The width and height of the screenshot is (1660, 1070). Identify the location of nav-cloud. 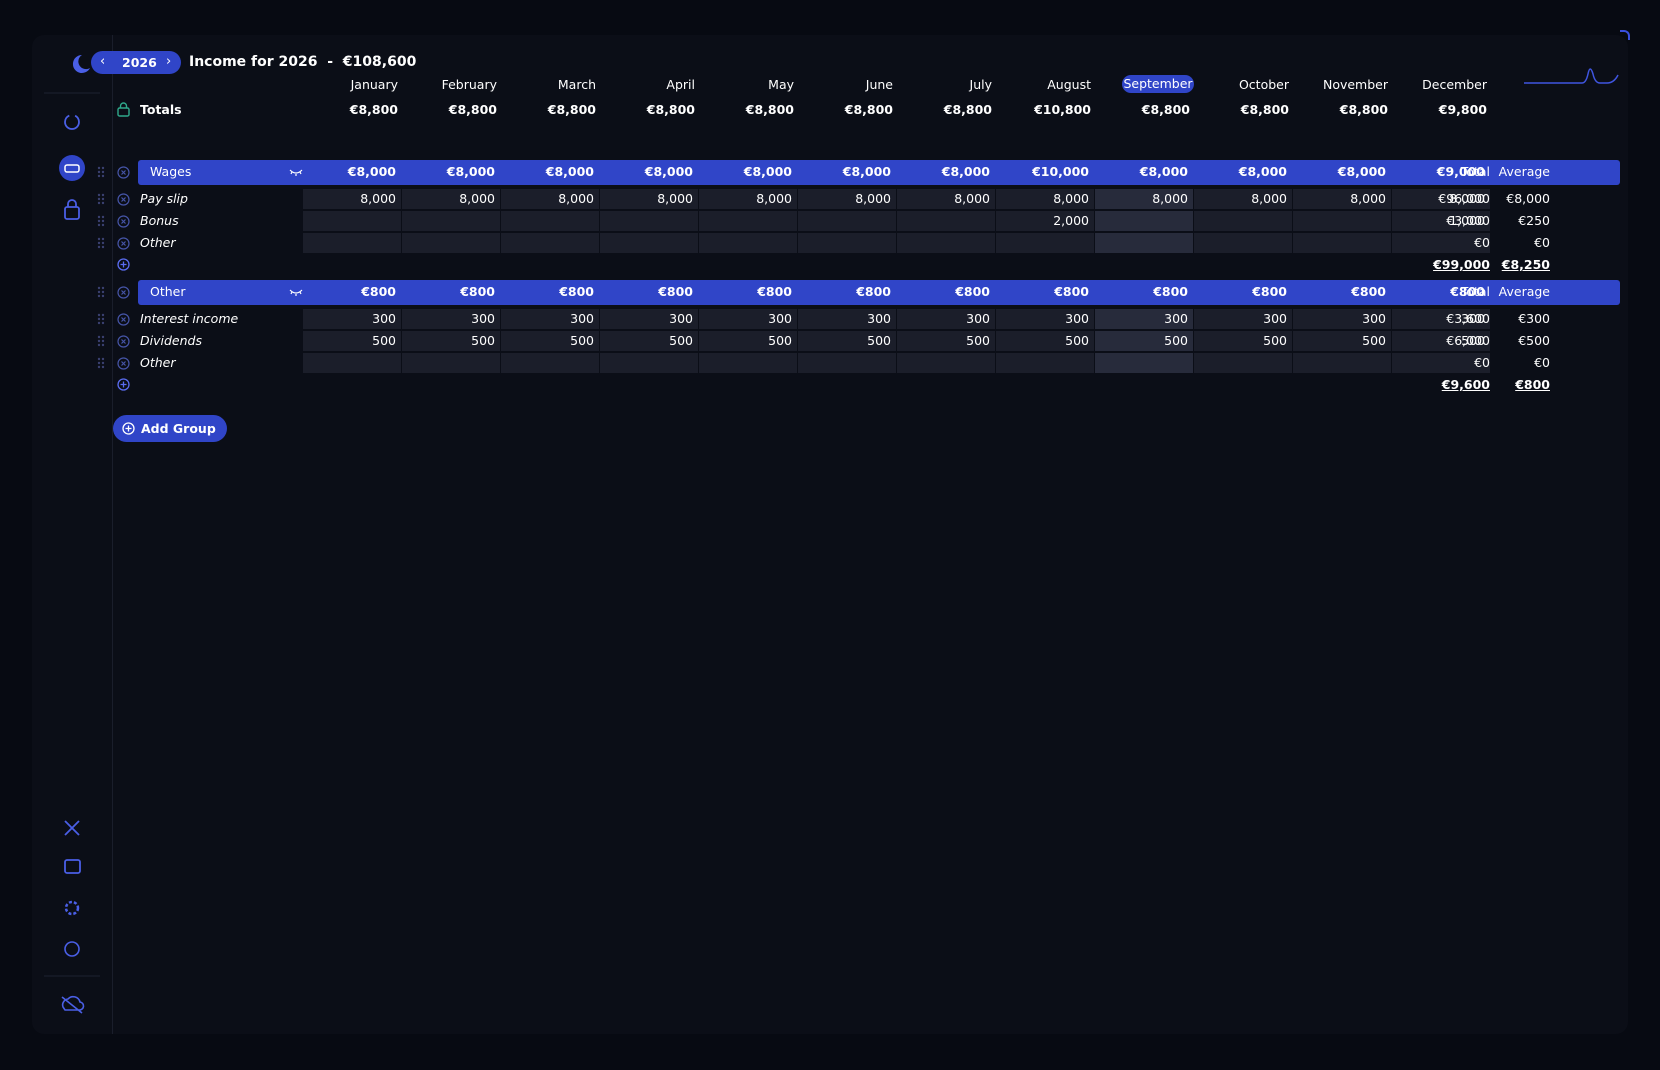
(73, 1004).